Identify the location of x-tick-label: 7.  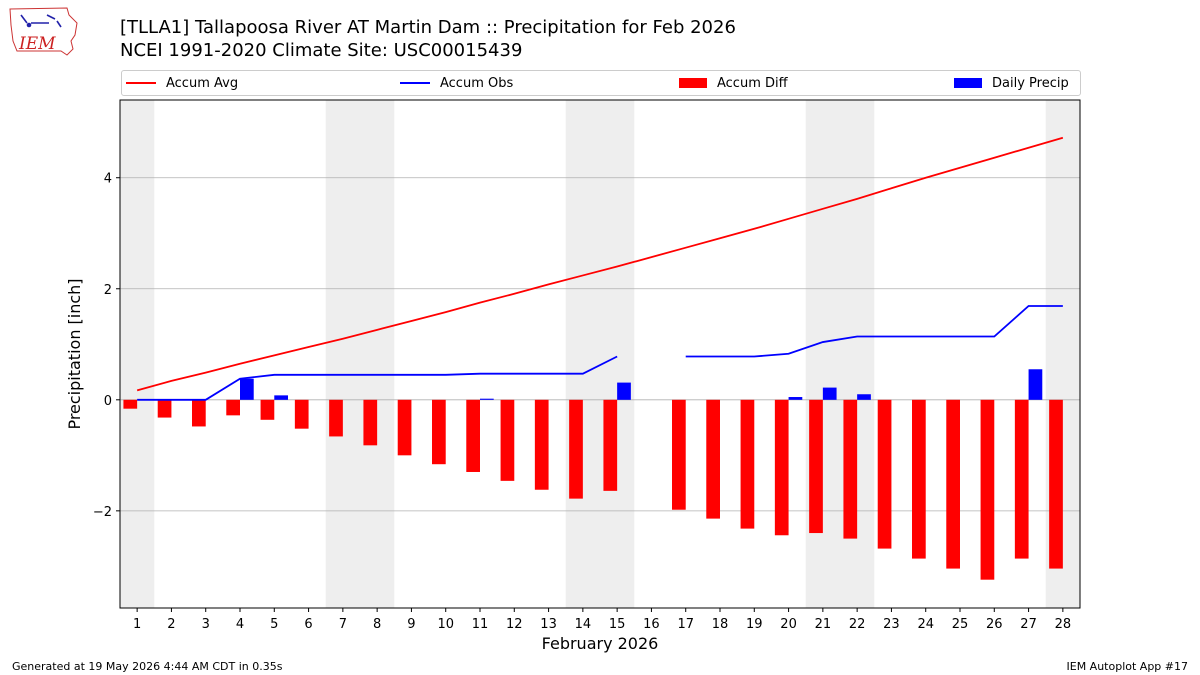
(343, 624).